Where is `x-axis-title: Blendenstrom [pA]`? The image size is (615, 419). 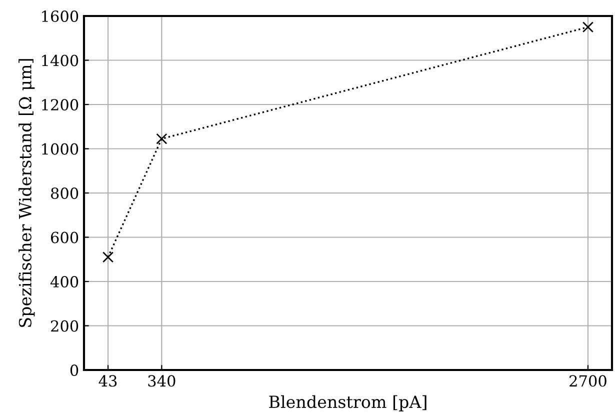 x-axis-title: Blendenstrom [pA] is located at coordinates (347, 403).